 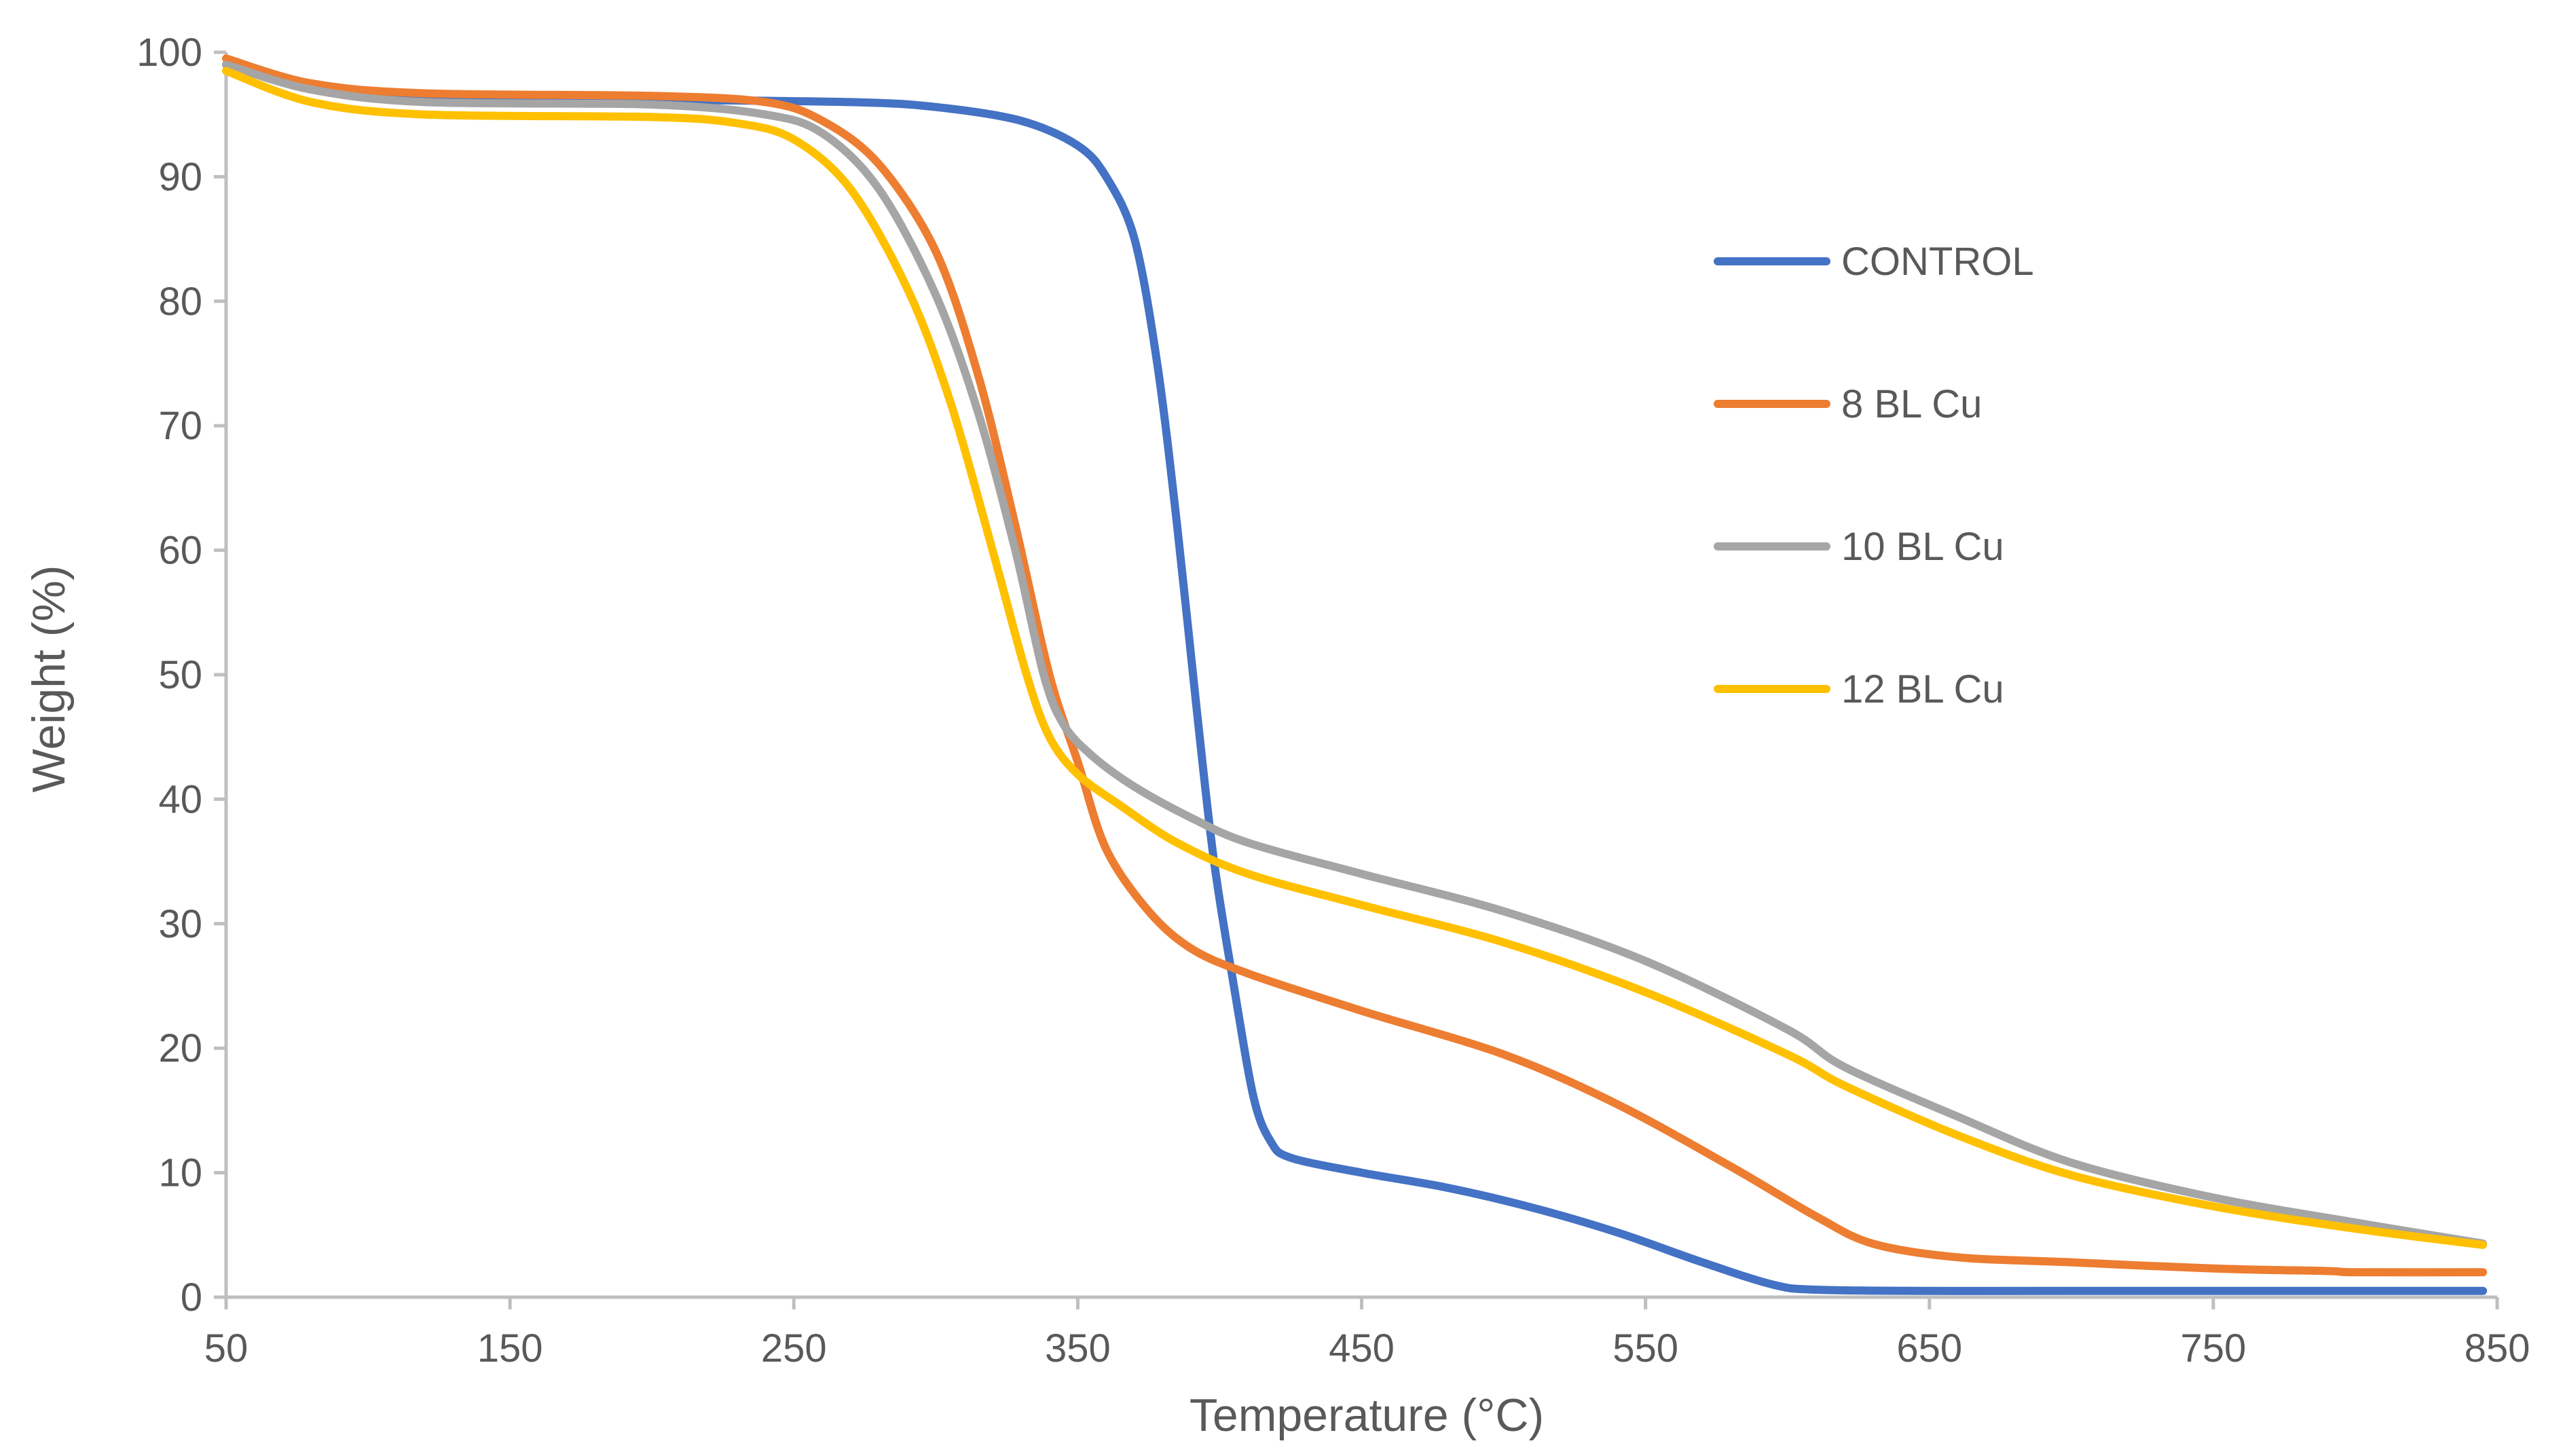 I want to click on y-tick-label: 0, so click(x=191, y=1298).